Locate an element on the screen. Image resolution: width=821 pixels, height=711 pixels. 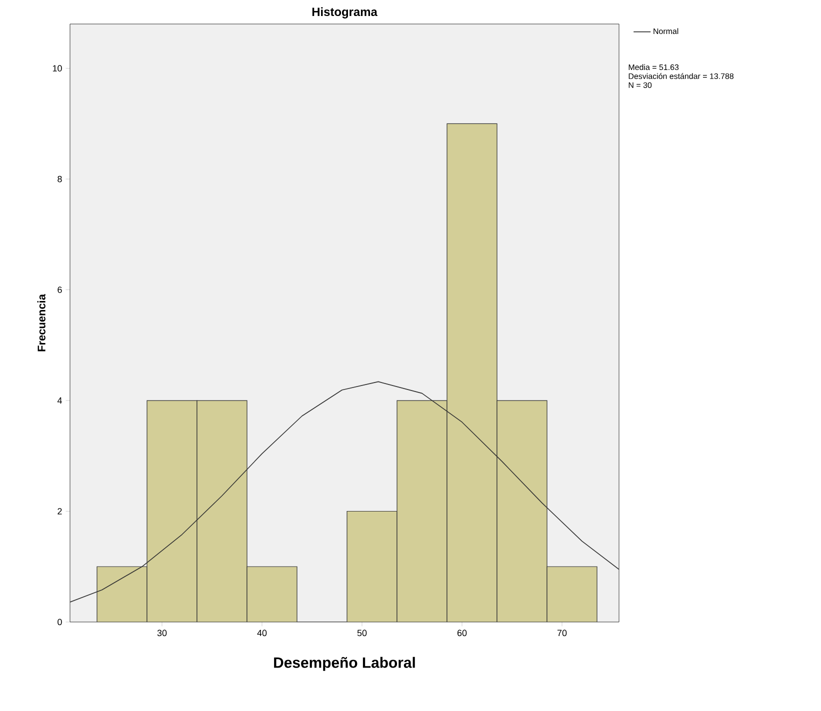
x-tick-label: 50 is located at coordinates (362, 633).